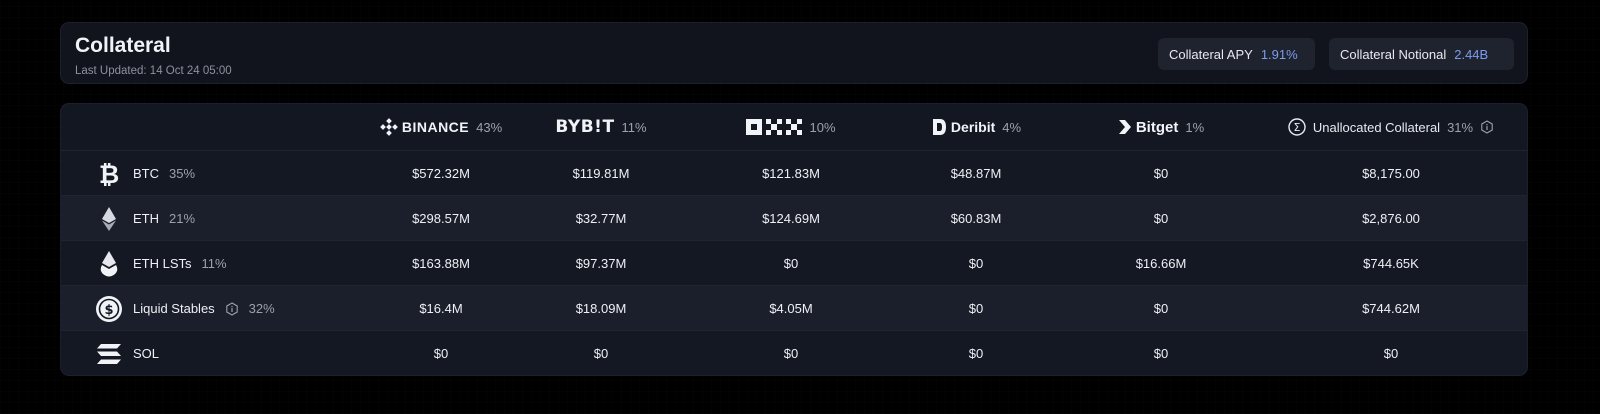 Image resolution: width=1600 pixels, height=414 pixels. What do you see at coordinates (489, 127) in the screenshot?
I see `binance-pct: 43%` at bounding box center [489, 127].